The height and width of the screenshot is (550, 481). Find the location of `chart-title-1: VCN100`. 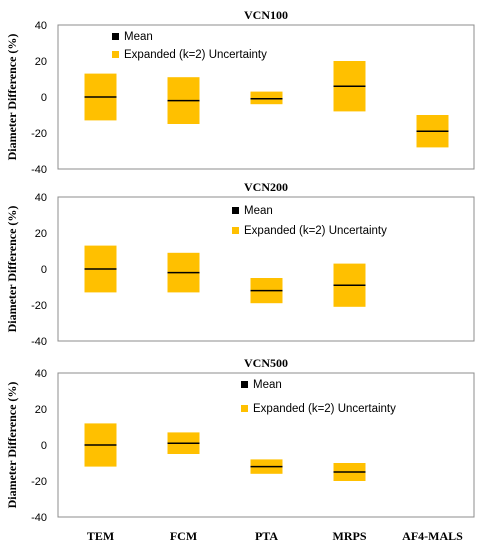

chart-title-1: VCN100 is located at coordinates (266, 15).